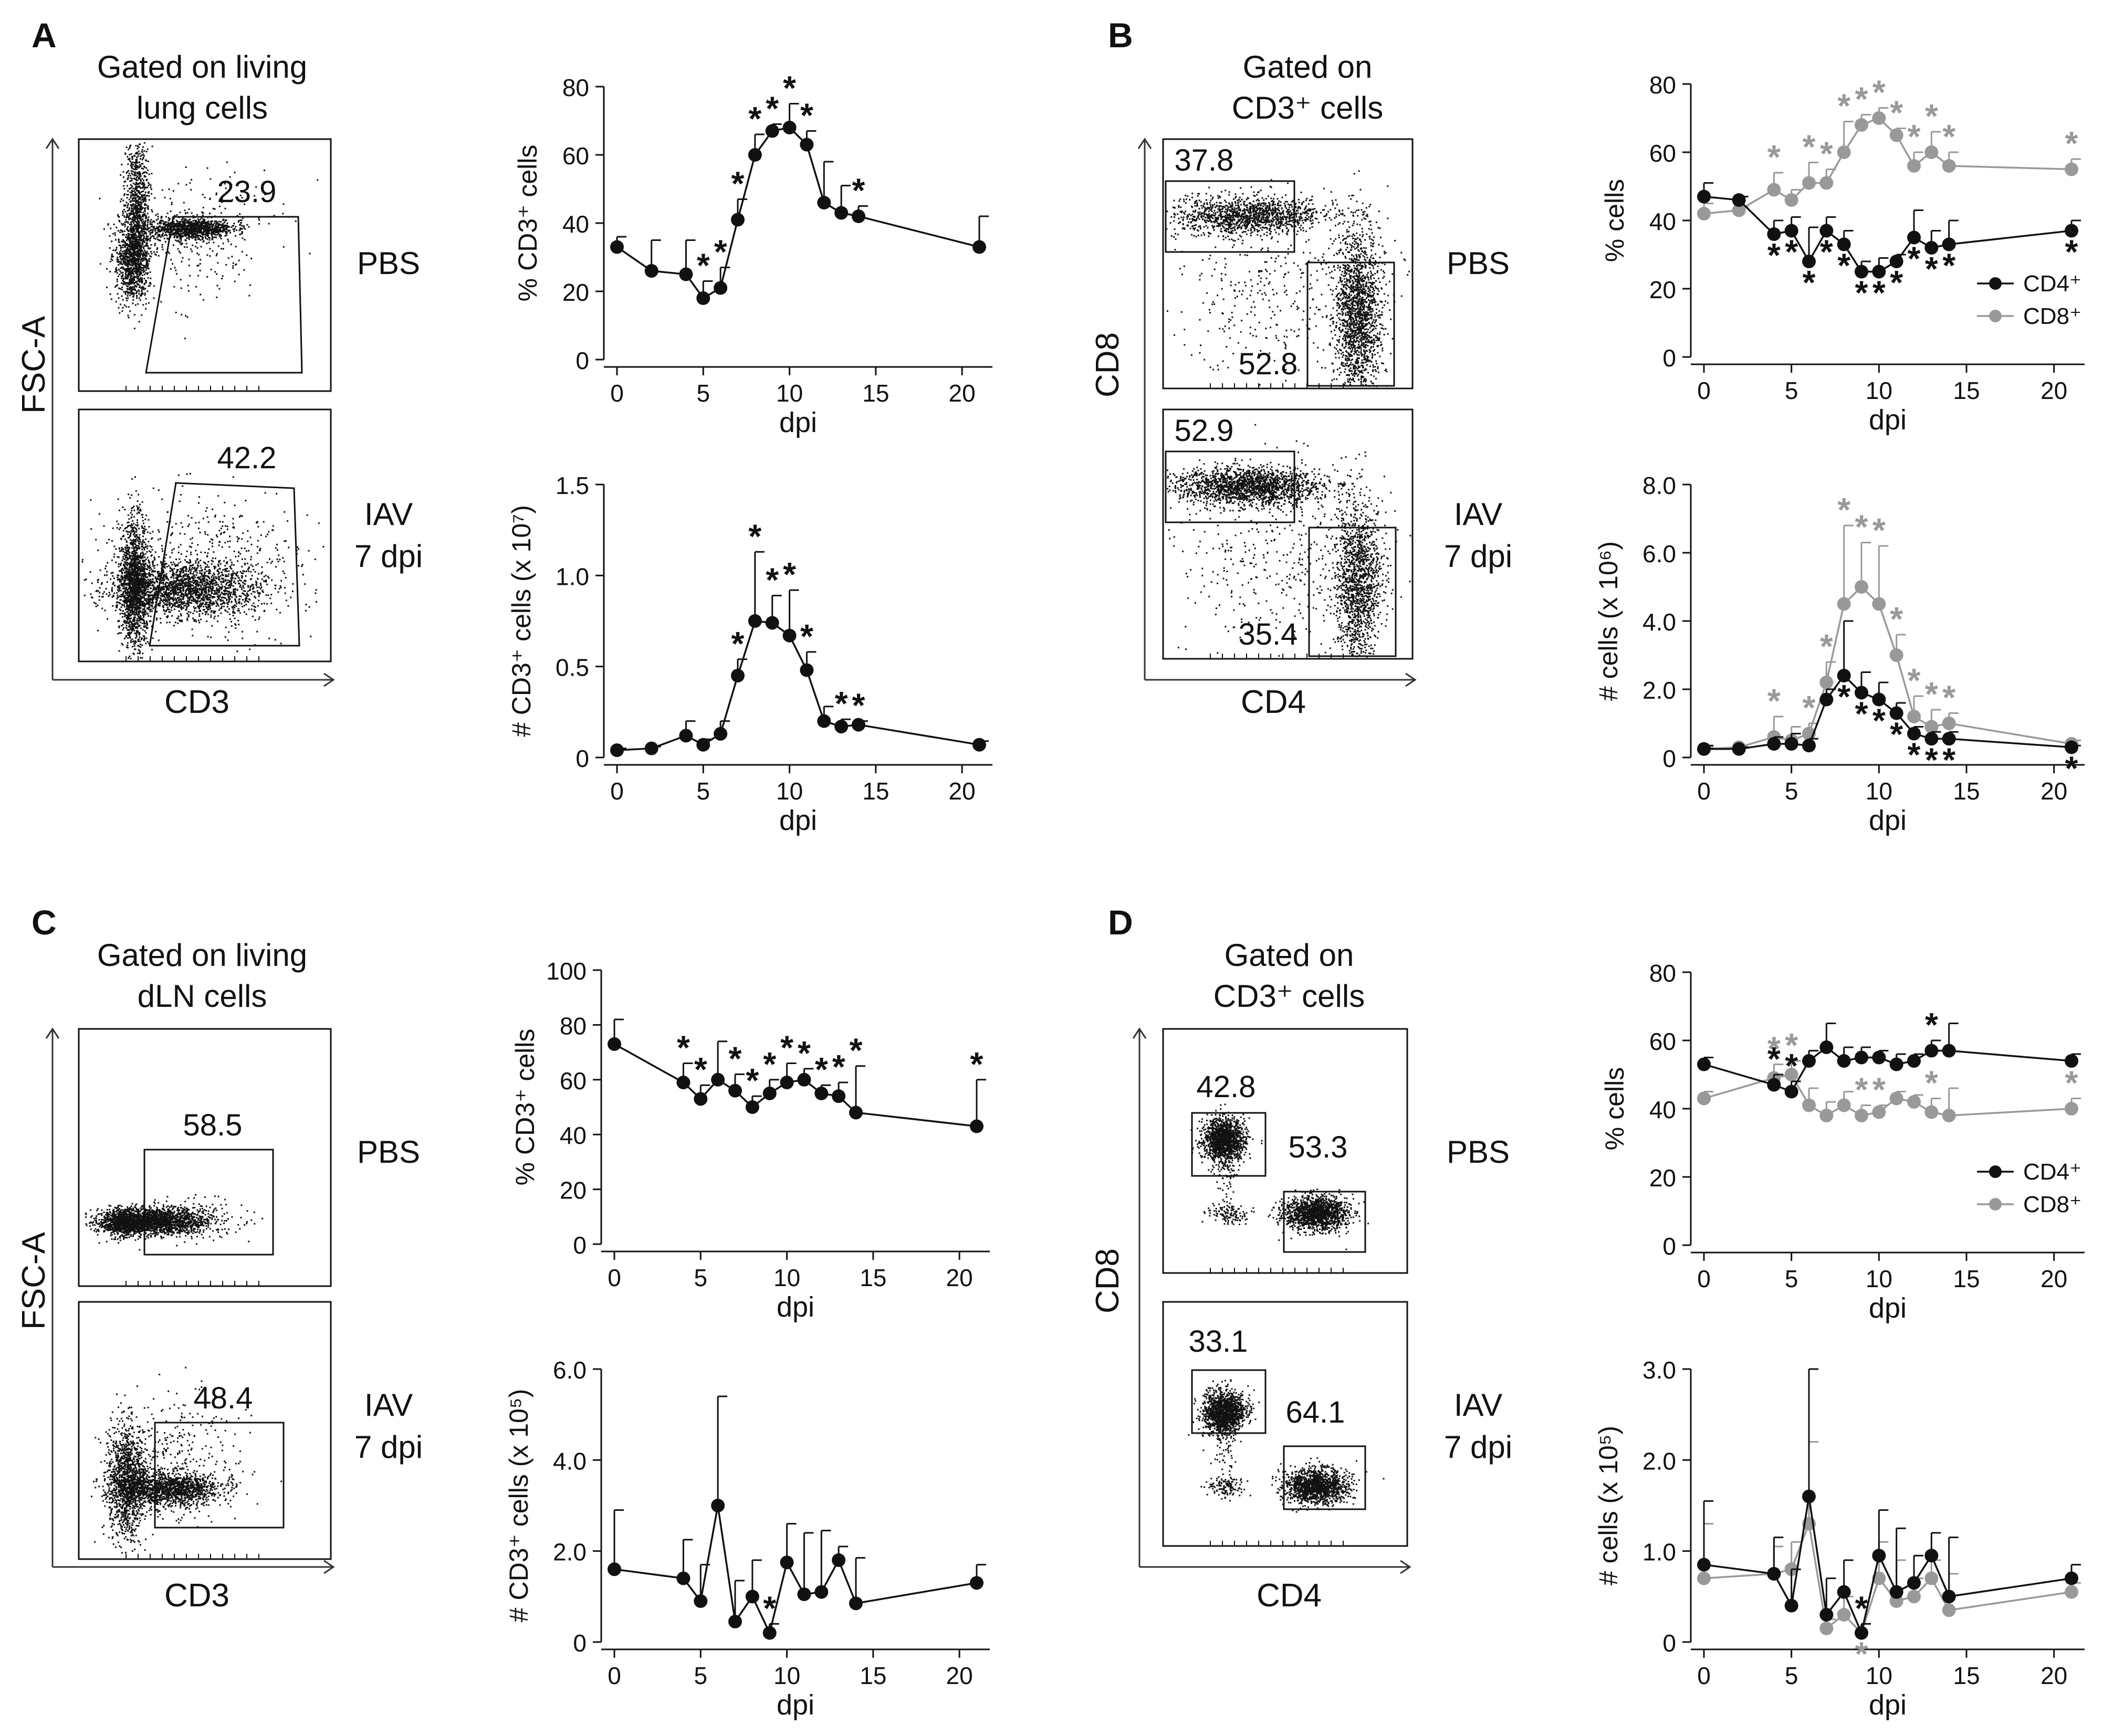  What do you see at coordinates (575, 225) in the screenshot?
I see `y-tick-label: 40` at bounding box center [575, 225].